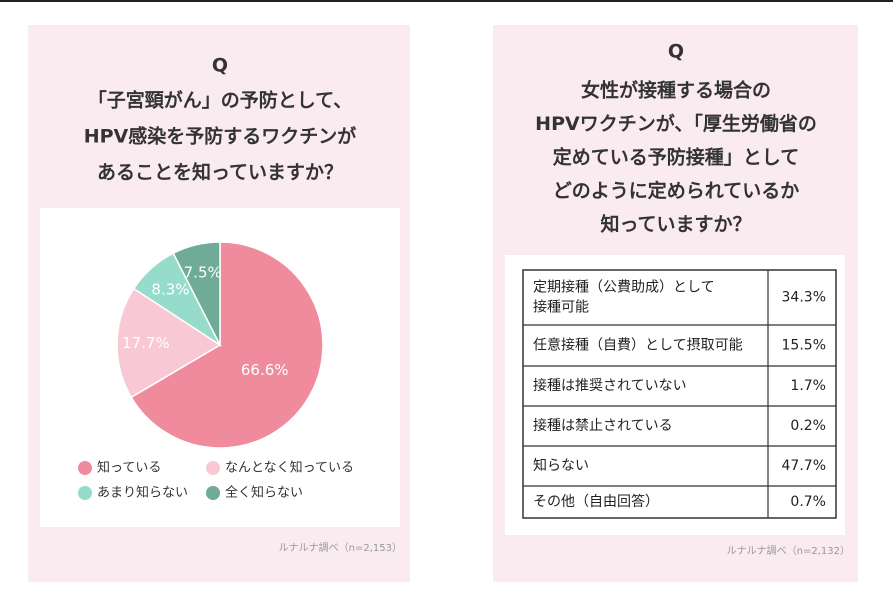  I want to click on cell-value: 15.5%, so click(804, 346).